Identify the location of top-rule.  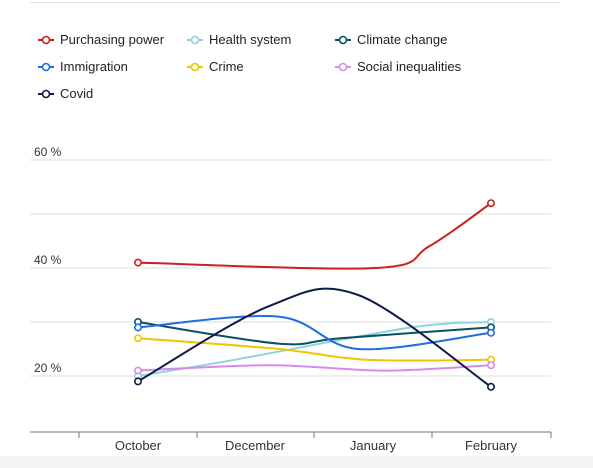
(295, 2).